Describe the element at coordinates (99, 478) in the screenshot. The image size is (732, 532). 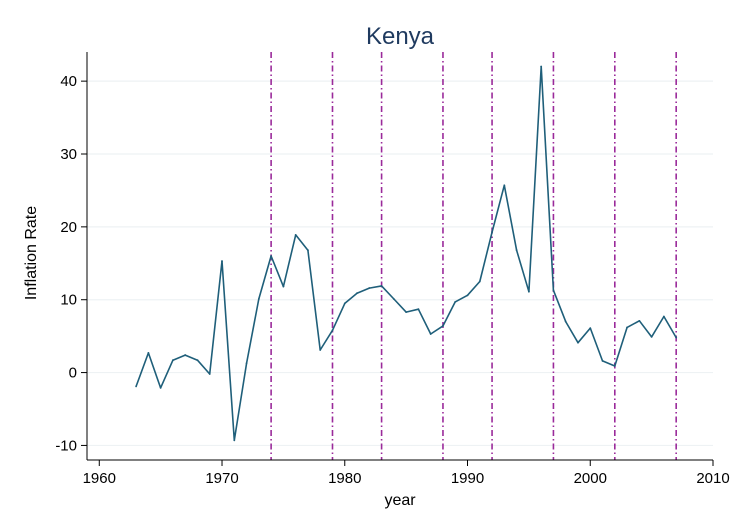
I see `x-tick-label: 1960` at that location.